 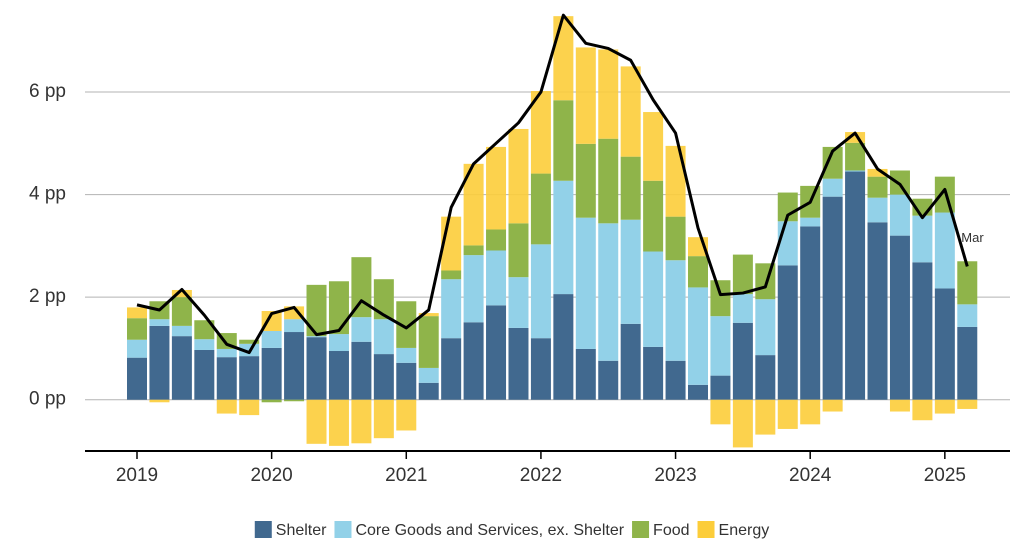 What do you see at coordinates (671, 530) in the screenshot?
I see `legend-label: Food` at bounding box center [671, 530].